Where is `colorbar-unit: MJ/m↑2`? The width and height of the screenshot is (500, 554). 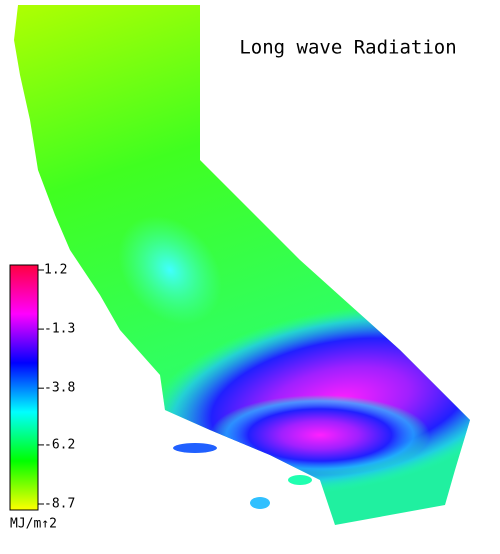
colorbar-unit: MJ/m↑2 is located at coordinates (33, 524).